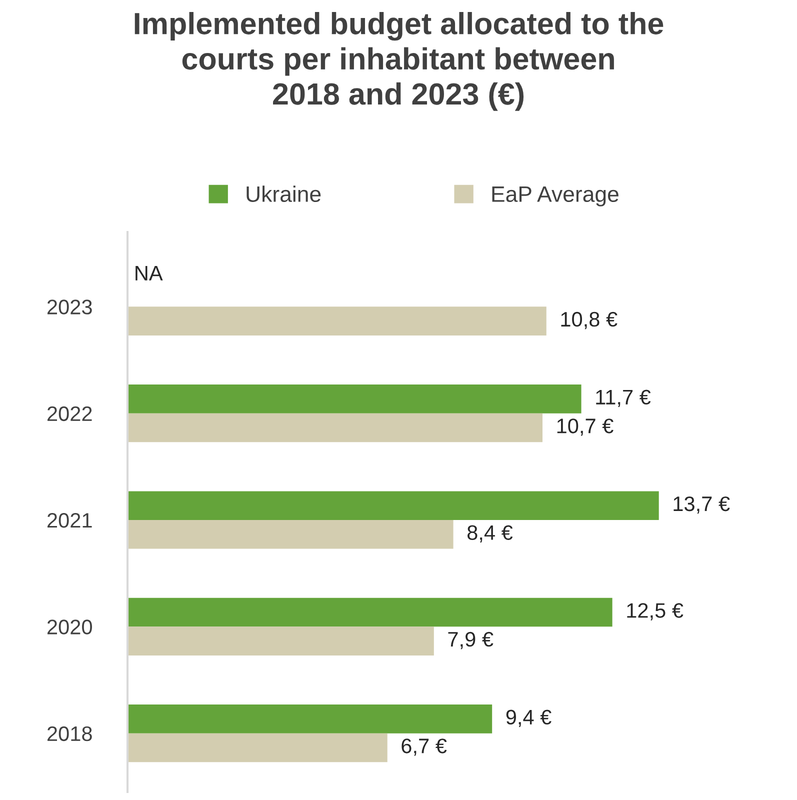 This screenshot has width=797, height=800. Describe the element at coordinates (283, 194) in the screenshot. I see `legend-label: Ukraine` at that location.